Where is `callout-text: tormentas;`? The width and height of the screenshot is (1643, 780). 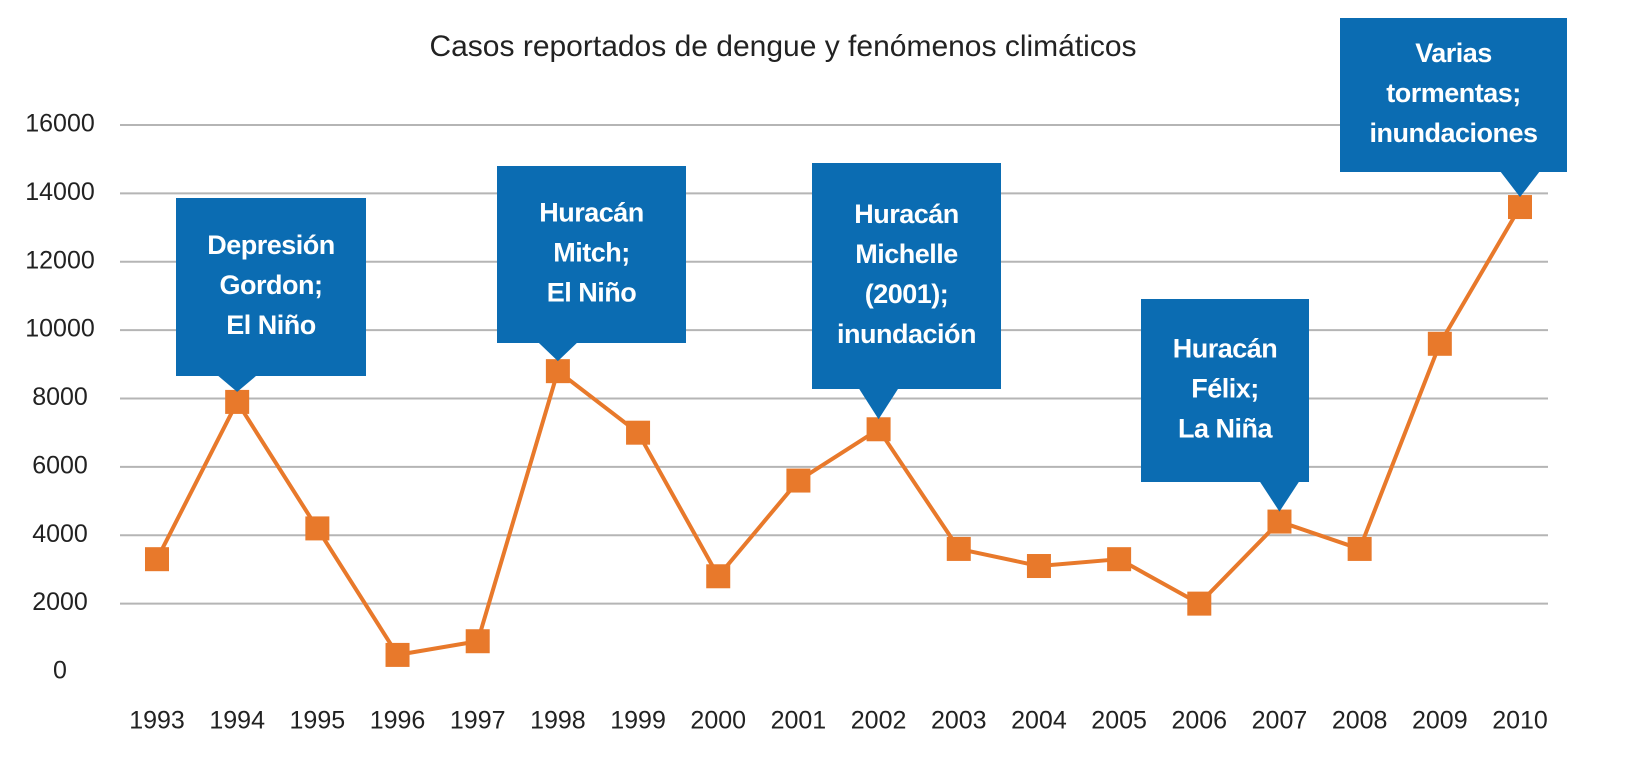
callout-text: tormentas; is located at coordinates (1453, 93).